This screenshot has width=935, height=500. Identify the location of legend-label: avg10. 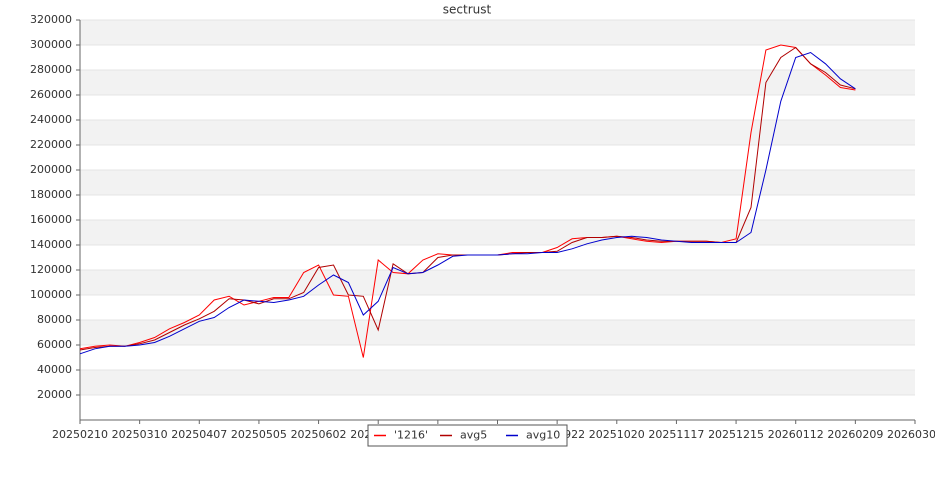
(543, 435).